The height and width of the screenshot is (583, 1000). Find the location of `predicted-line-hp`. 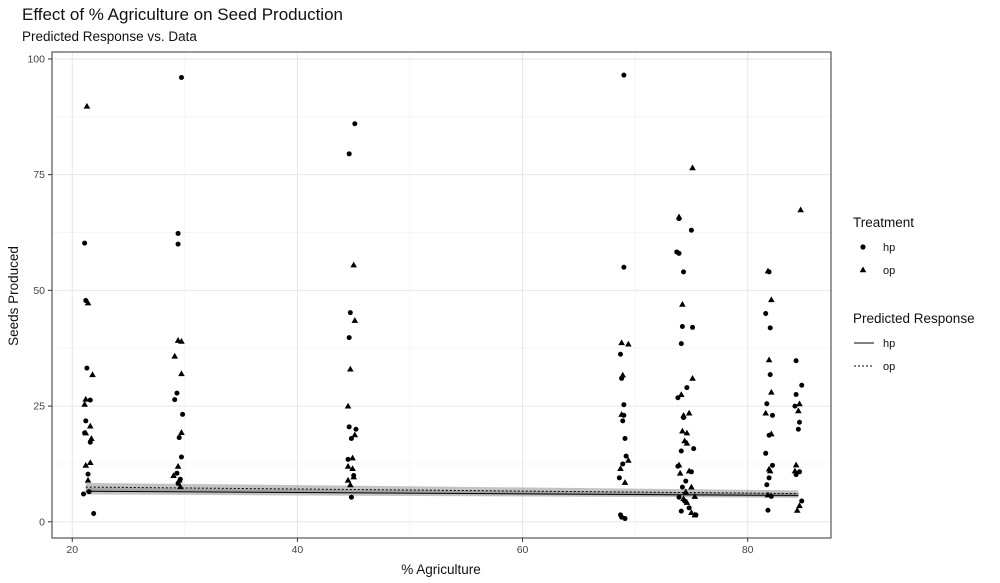

predicted-line-hp is located at coordinates (442, 493).